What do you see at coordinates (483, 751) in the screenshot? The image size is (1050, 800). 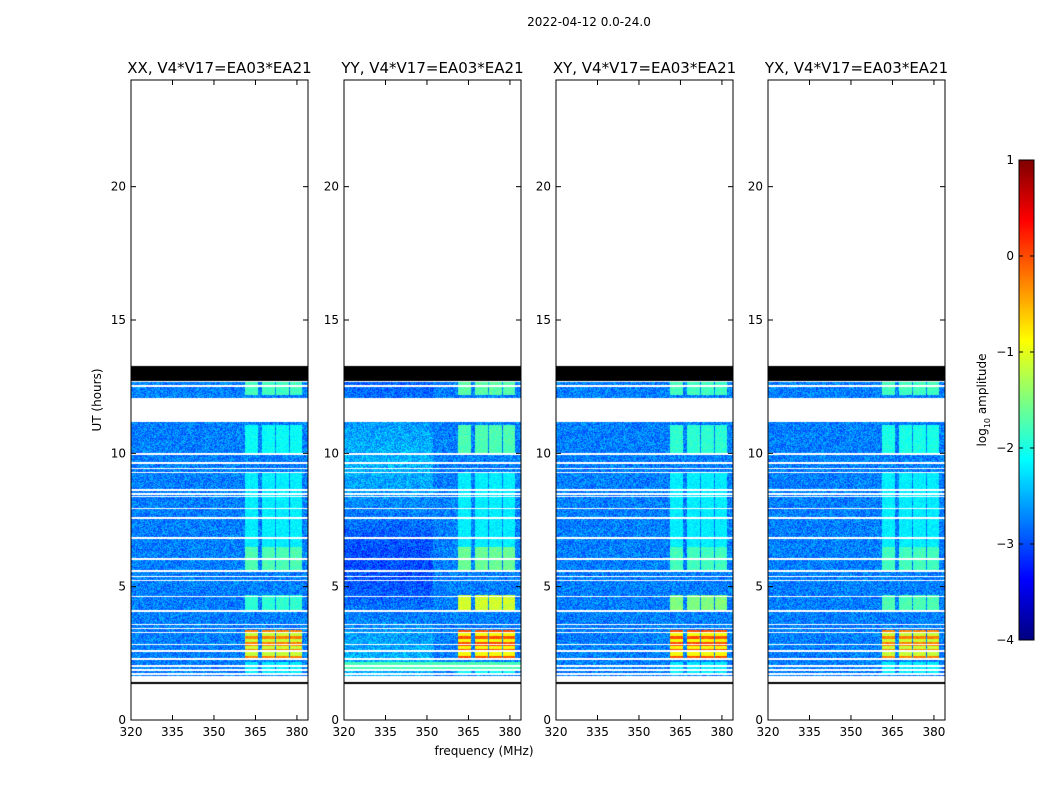 I see `x-axis-label: frequency (MHz)` at bounding box center [483, 751].